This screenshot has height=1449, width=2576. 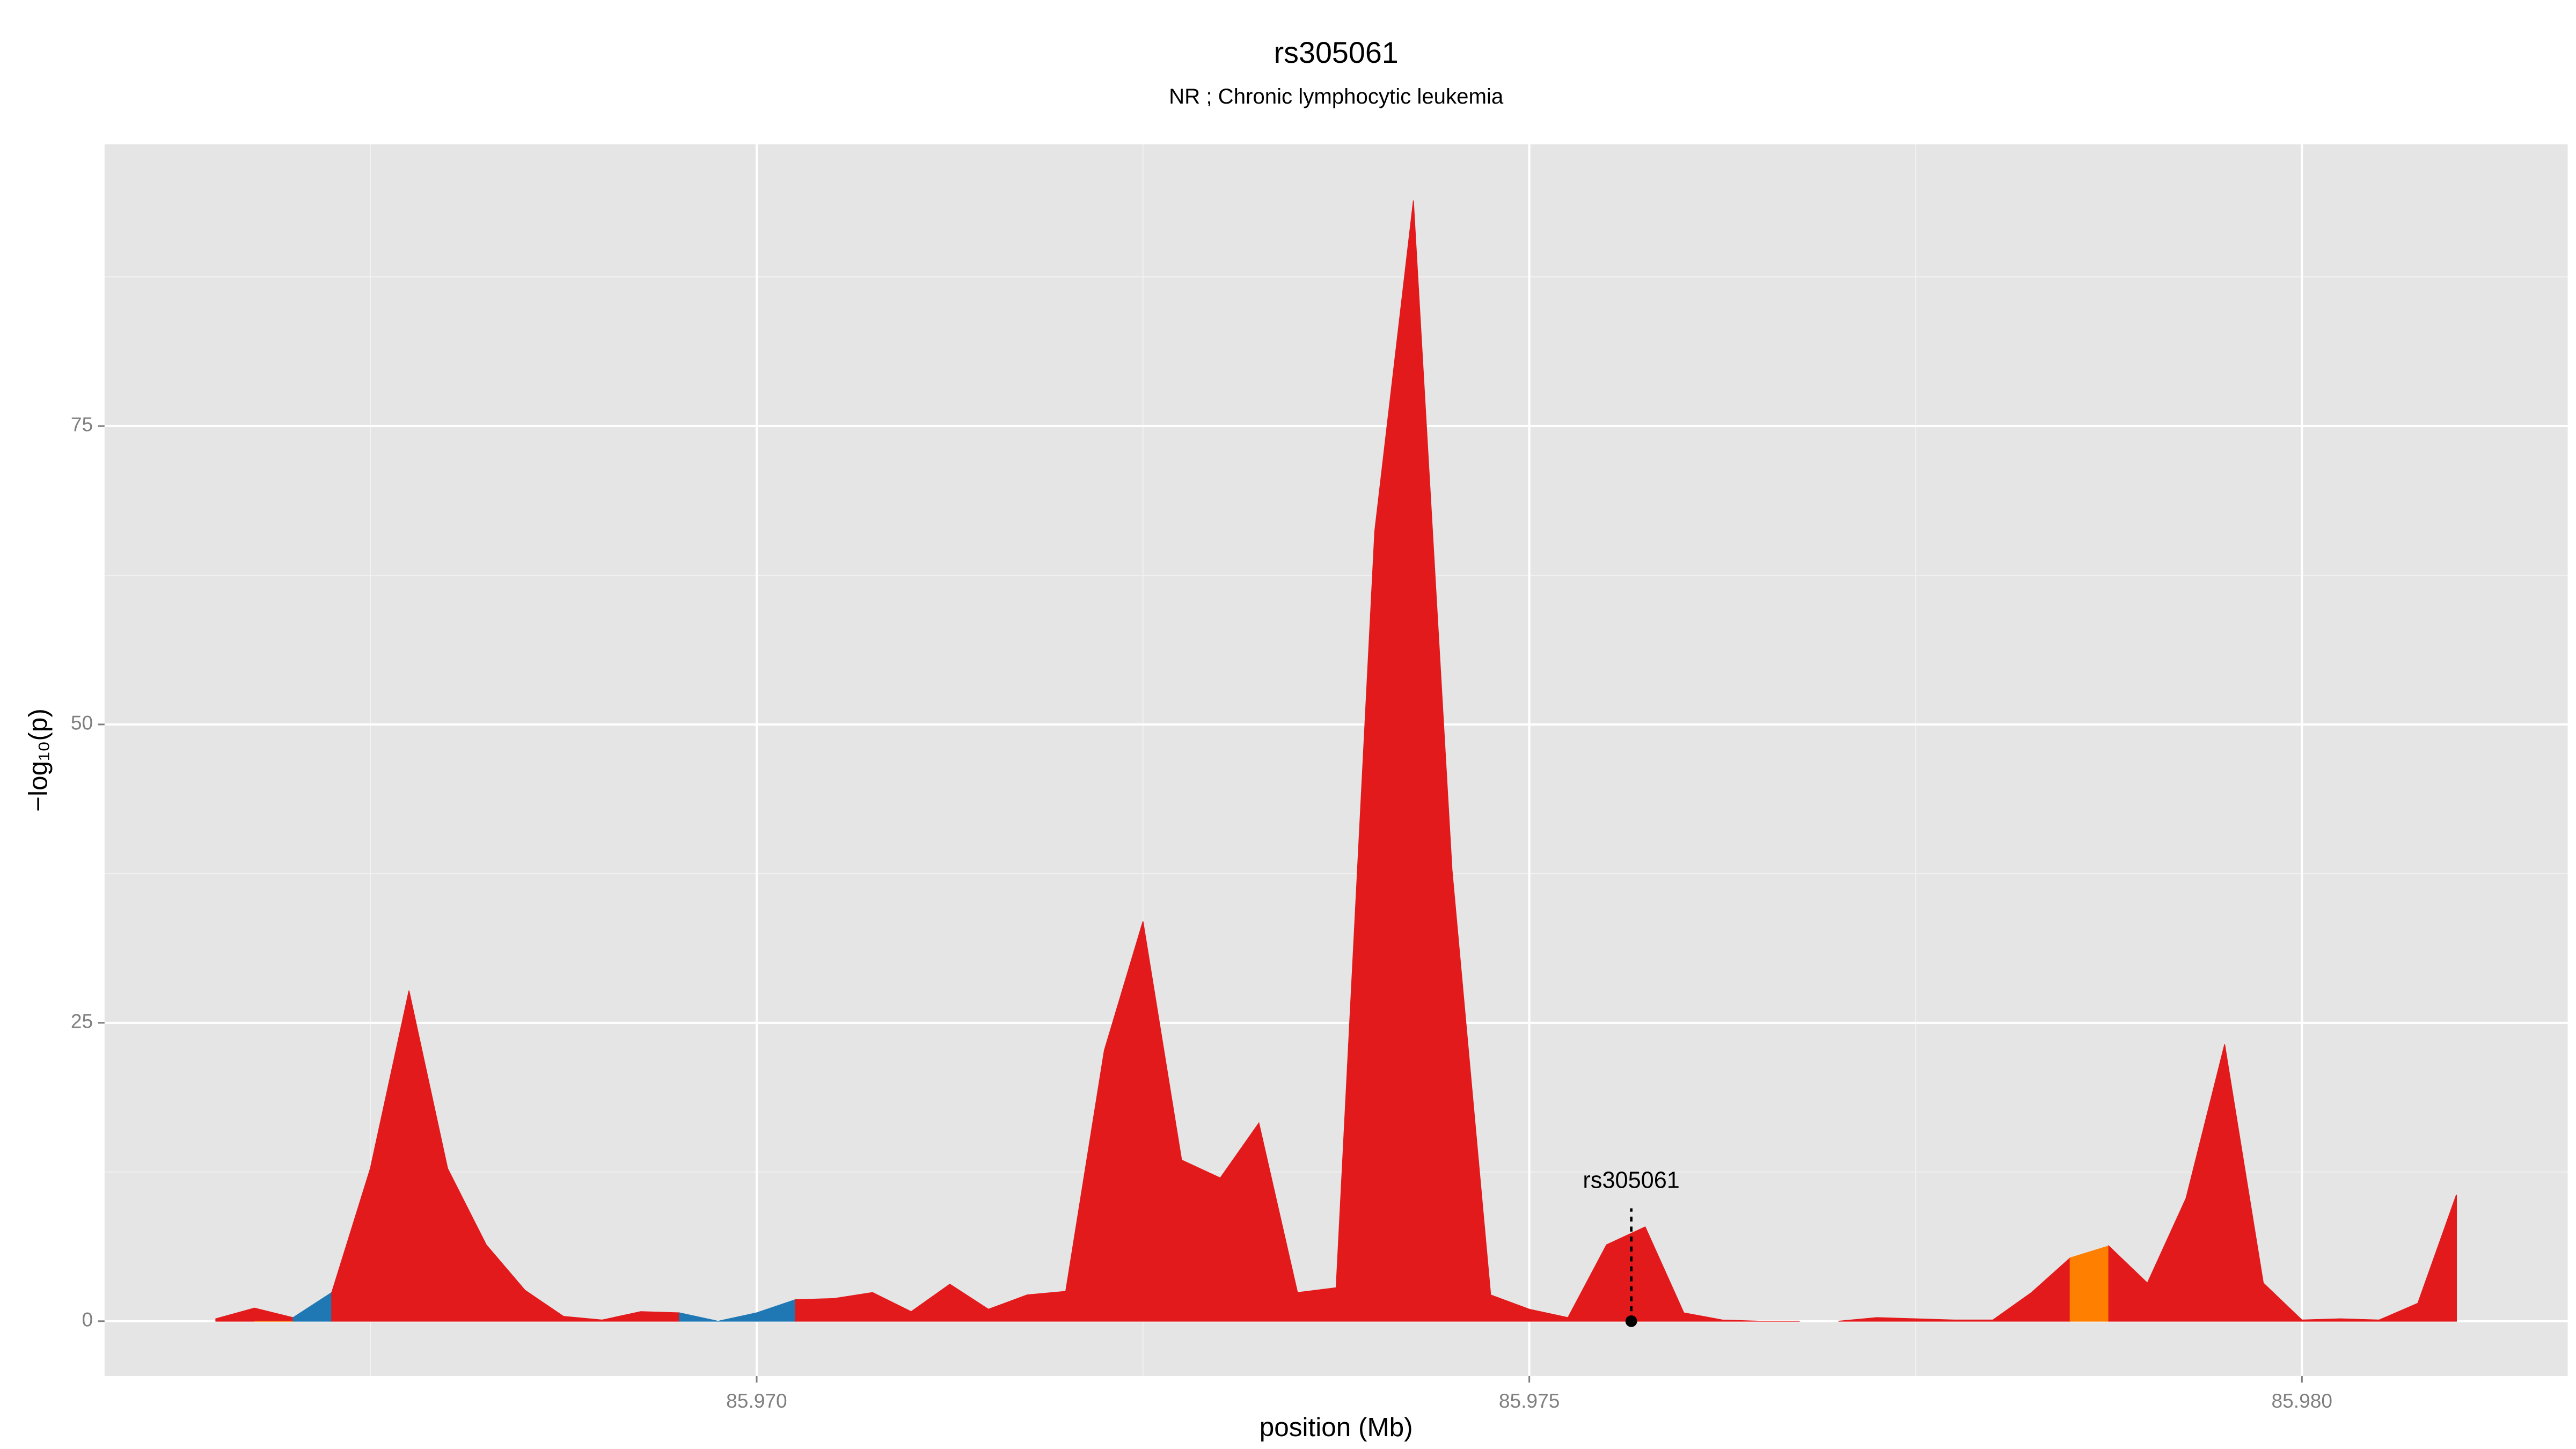 What do you see at coordinates (87, 1319) in the screenshot?
I see `y-tick-label: 0` at bounding box center [87, 1319].